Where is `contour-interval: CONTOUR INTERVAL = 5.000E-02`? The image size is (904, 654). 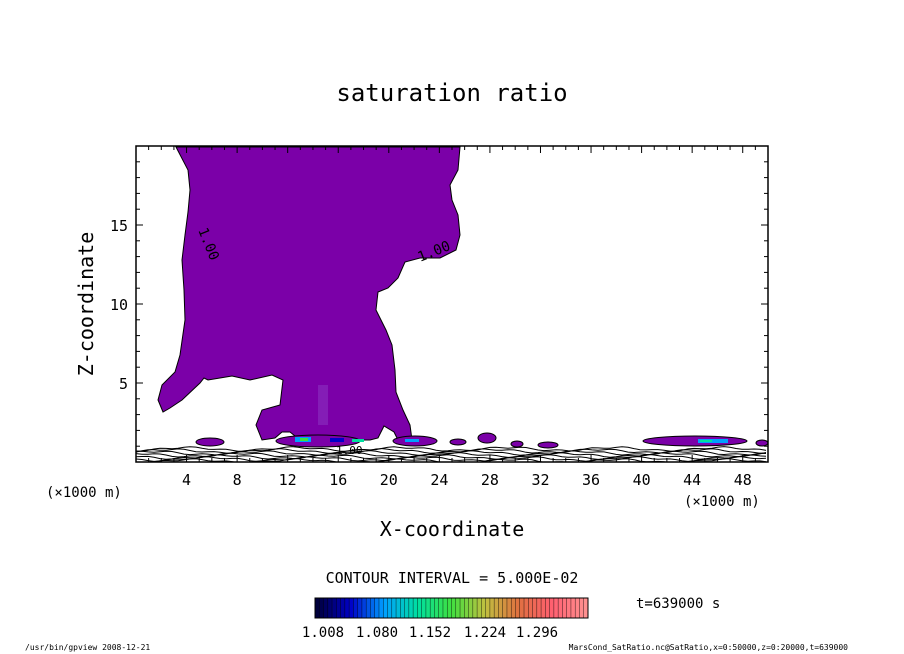
contour-interval: CONTOUR INTERVAL = 5.000E-02 is located at coordinates (452, 578).